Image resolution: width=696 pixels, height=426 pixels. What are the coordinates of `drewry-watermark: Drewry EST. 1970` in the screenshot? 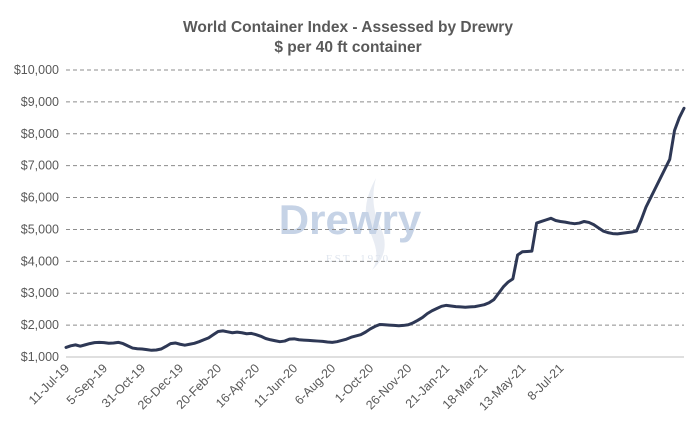 It's located at (350, 224).